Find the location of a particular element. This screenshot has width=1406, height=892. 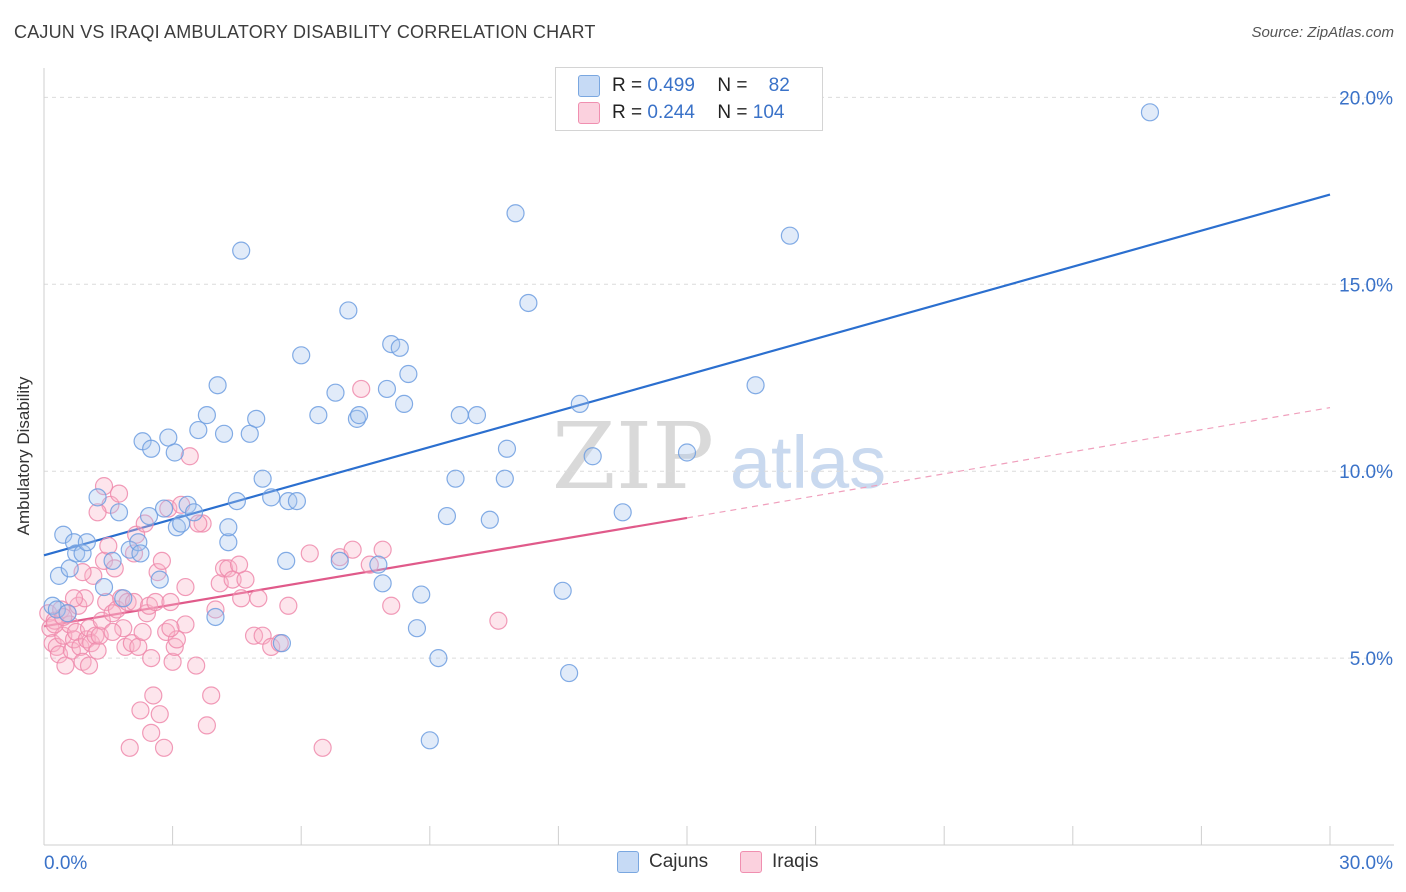

iraqis-swatch is located at coordinates (589, 113).